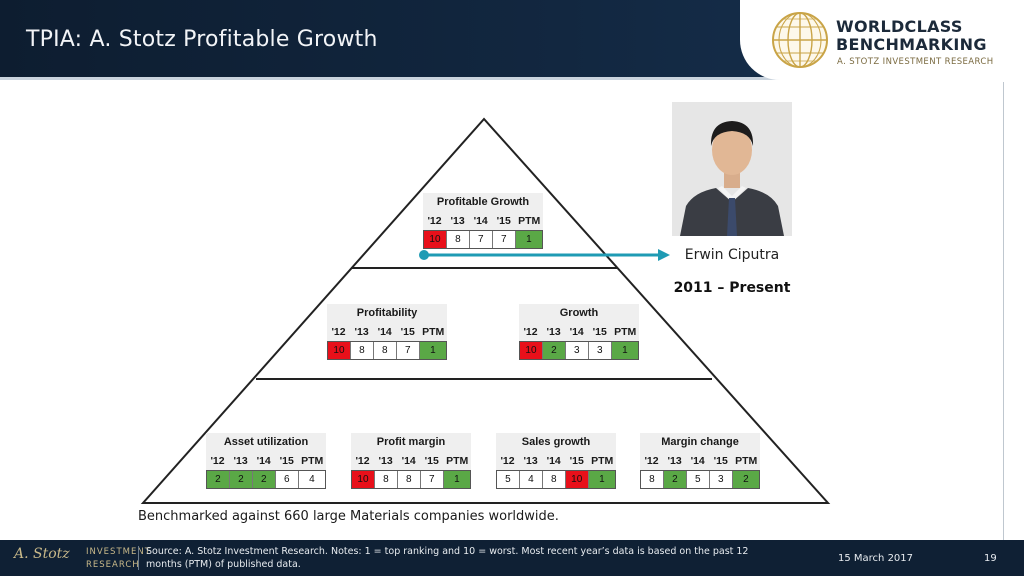 The image size is (1024, 576). I want to click on score-box-growth: Growth '12 '13 '14 '15 PTM 10 2 3 3 1, so click(579, 332).